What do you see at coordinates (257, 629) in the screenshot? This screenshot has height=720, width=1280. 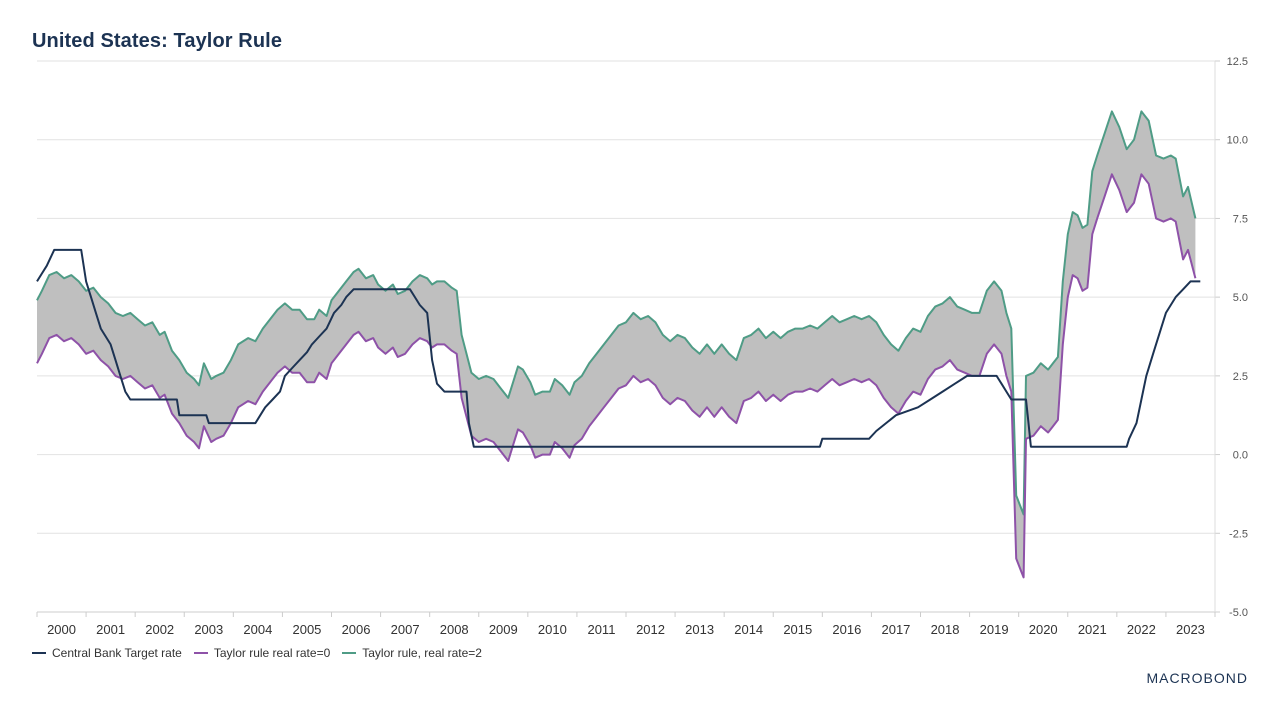 I see `x-tick-label: 2004` at bounding box center [257, 629].